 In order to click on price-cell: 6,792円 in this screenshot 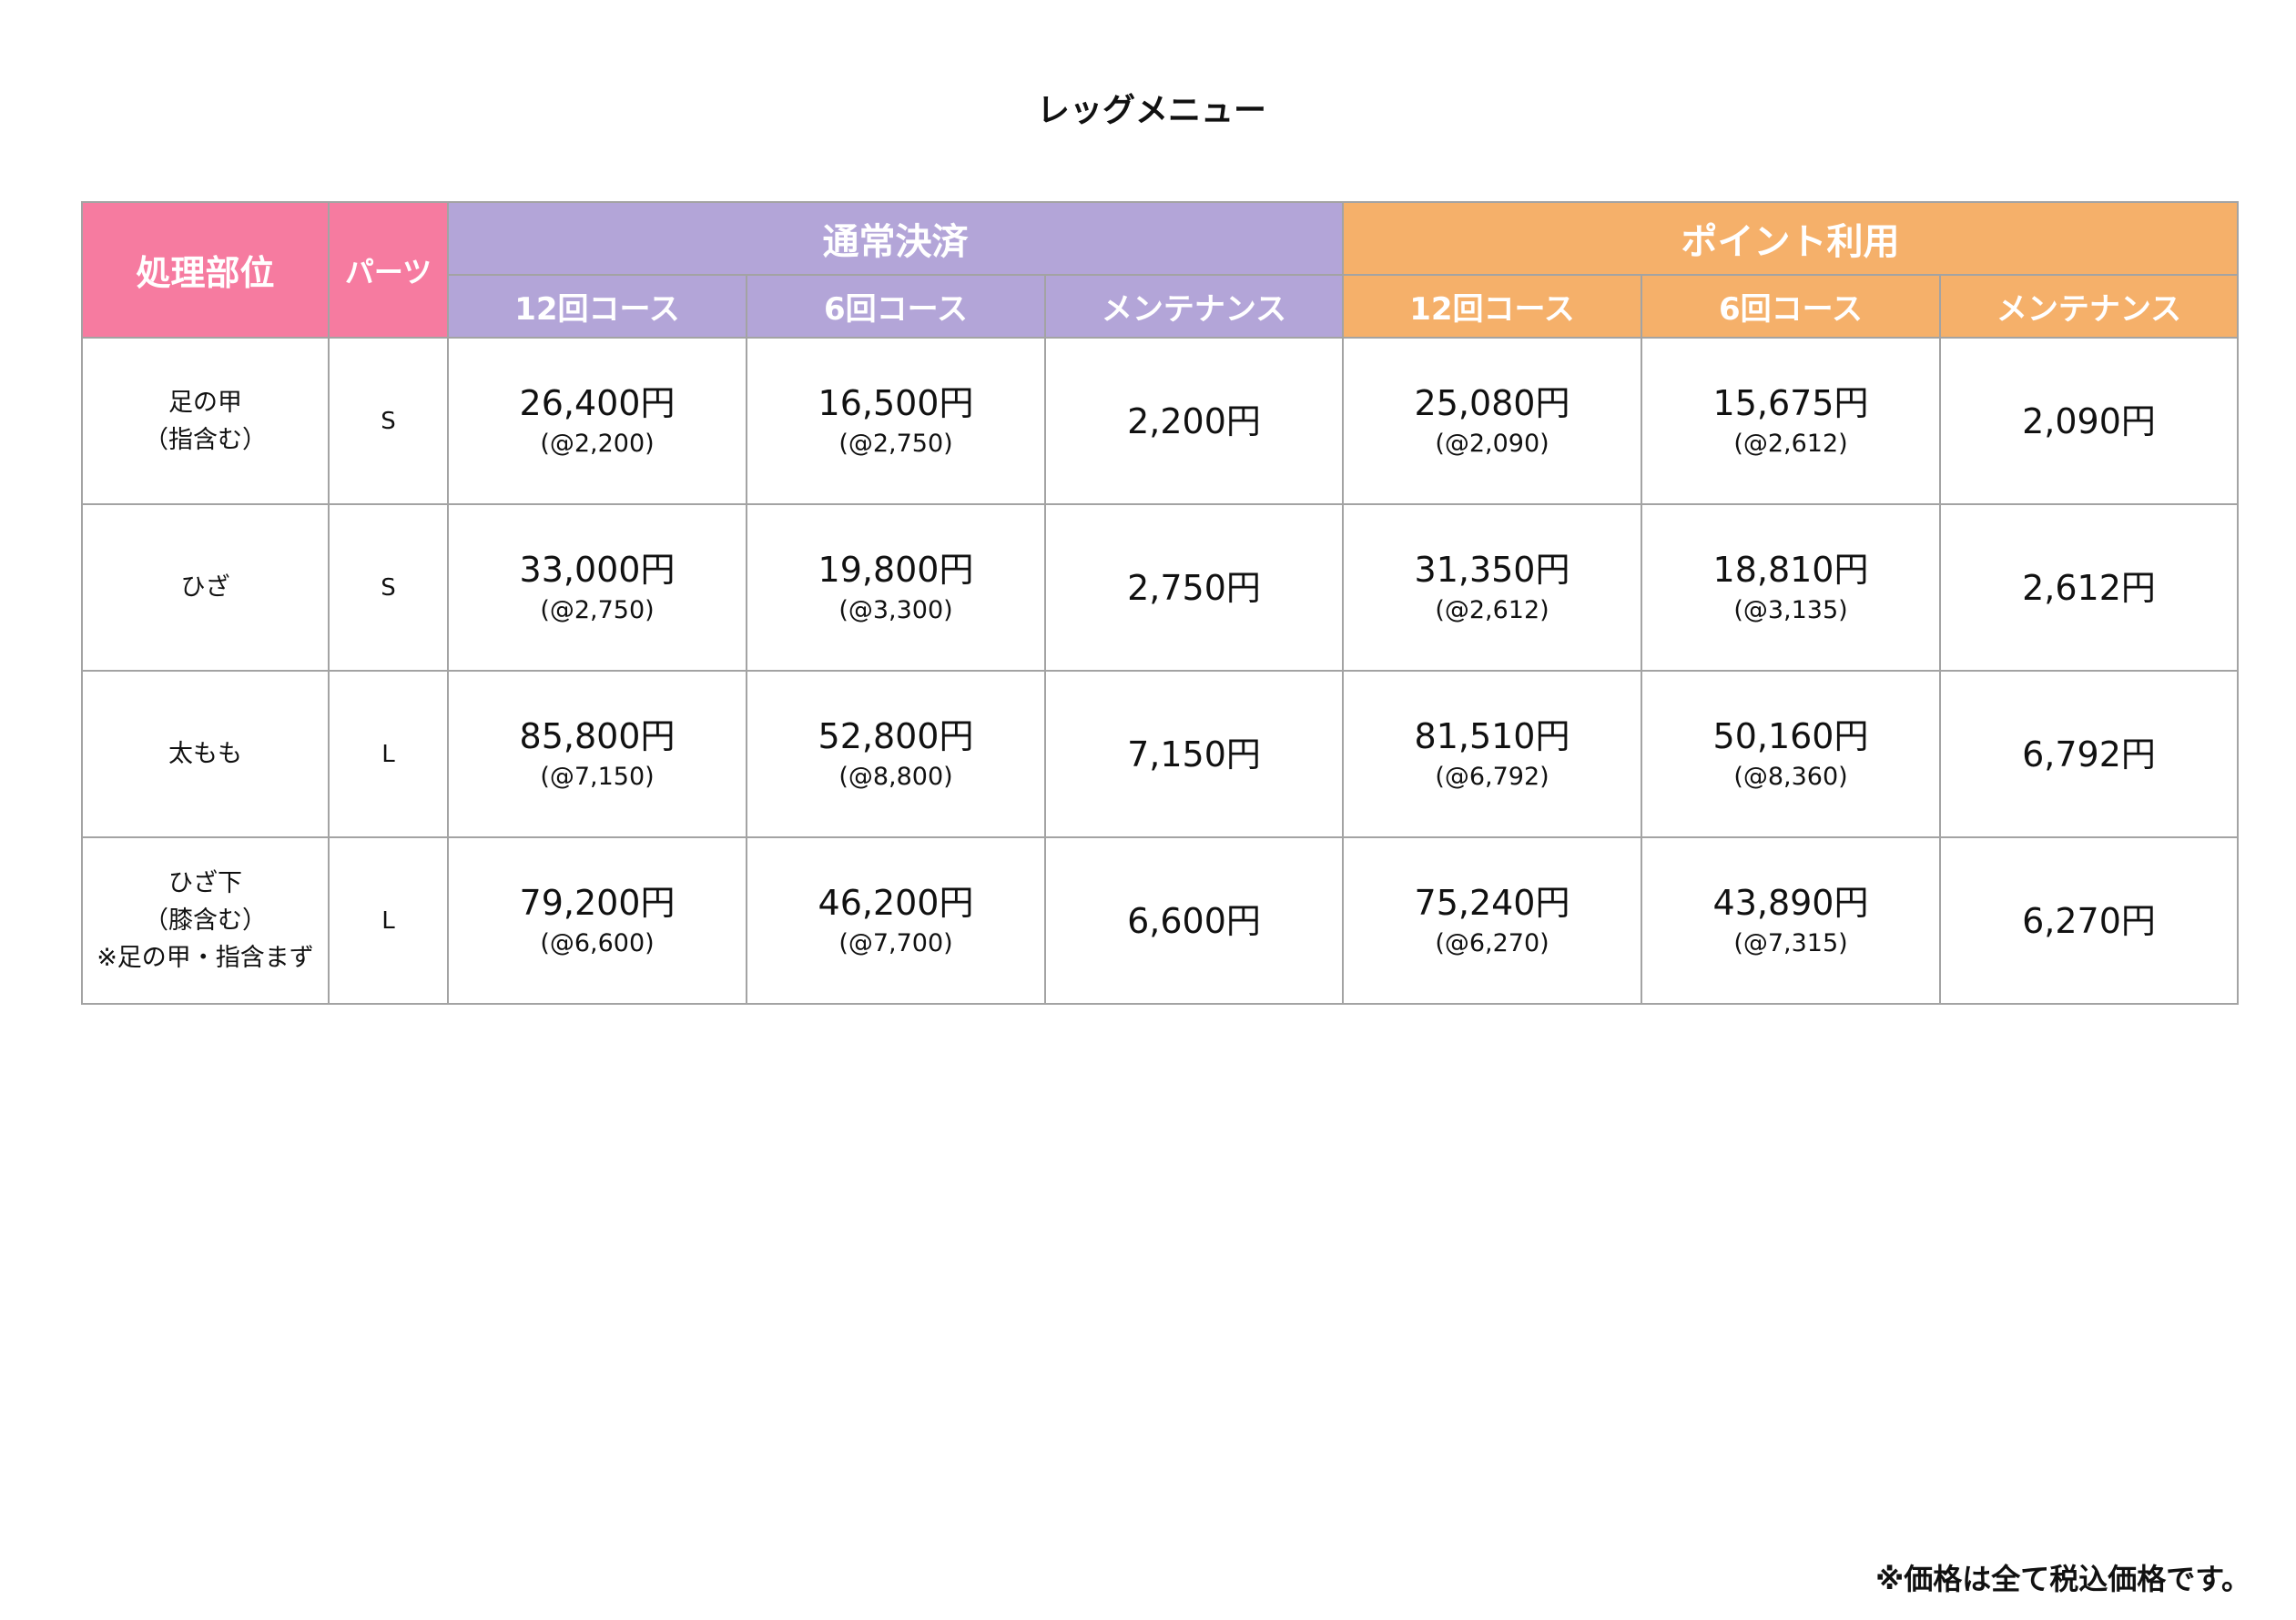, I will do `click(2089, 754)`.